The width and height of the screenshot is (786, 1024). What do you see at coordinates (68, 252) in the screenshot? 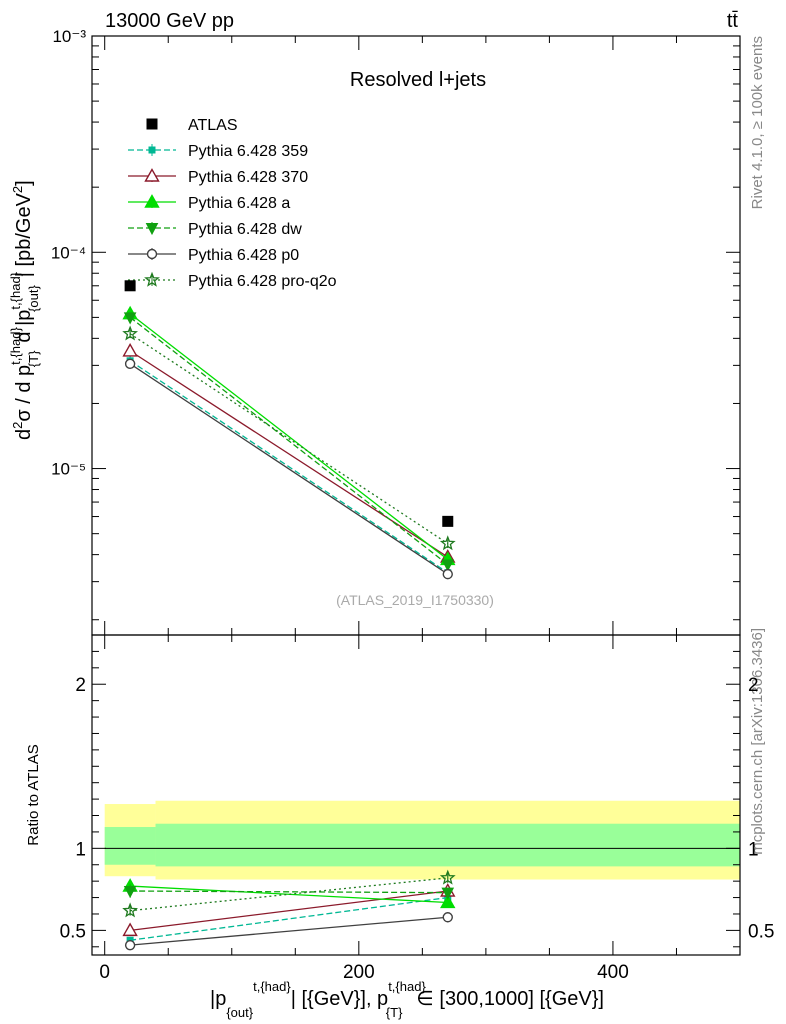
I see `main-y-tick-label: 10⁻⁴` at bounding box center [68, 252].